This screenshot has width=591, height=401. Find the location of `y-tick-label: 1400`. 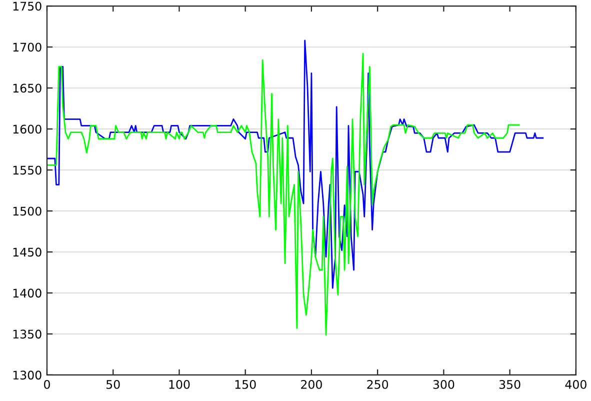

y-tick-label: 1400 is located at coordinates (27, 293).